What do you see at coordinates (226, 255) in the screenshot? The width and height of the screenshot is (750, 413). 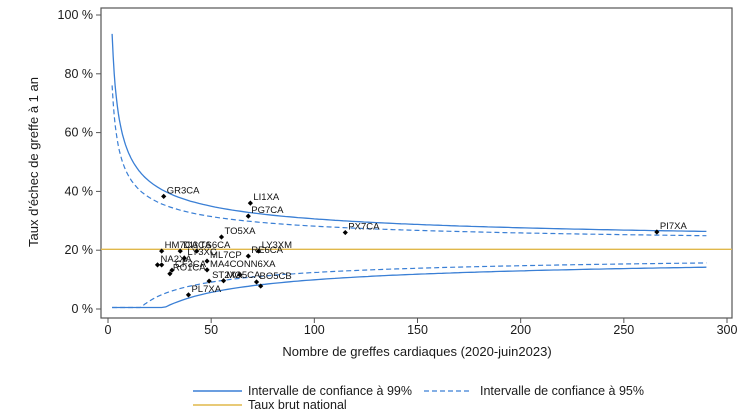 I see `data-label: ML7CP` at bounding box center [226, 255].